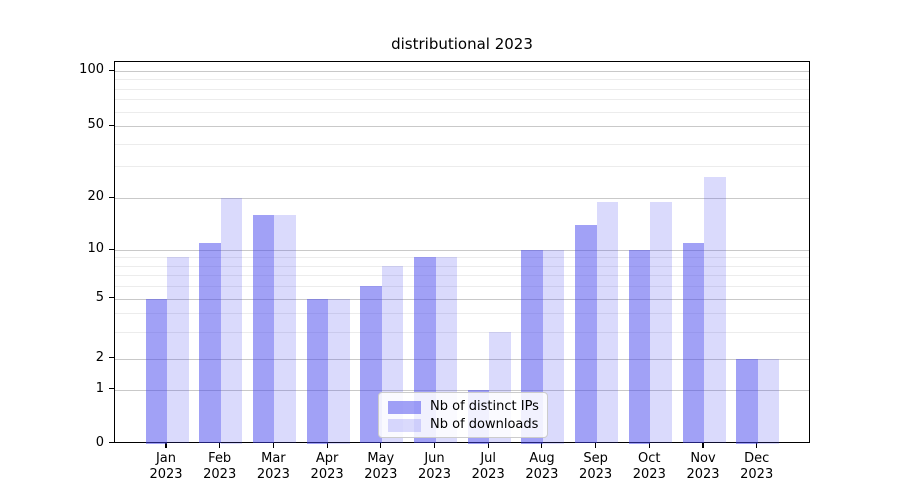  Describe the element at coordinates (703, 466) in the screenshot. I see `x-tick-label: Nov 2023` at that location.